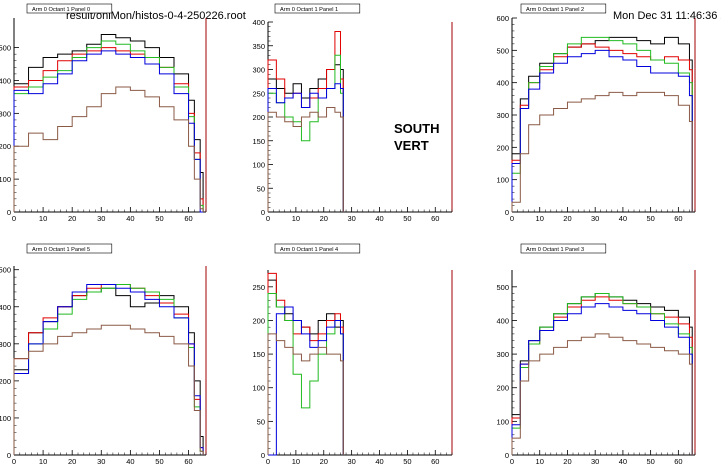 Image resolution: width=721 pixels, height=464 pixels. What do you see at coordinates (667, 16) in the screenshot?
I see `date-label: Mon Dec 31 11:46:36 2007` at bounding box center [667, 16].